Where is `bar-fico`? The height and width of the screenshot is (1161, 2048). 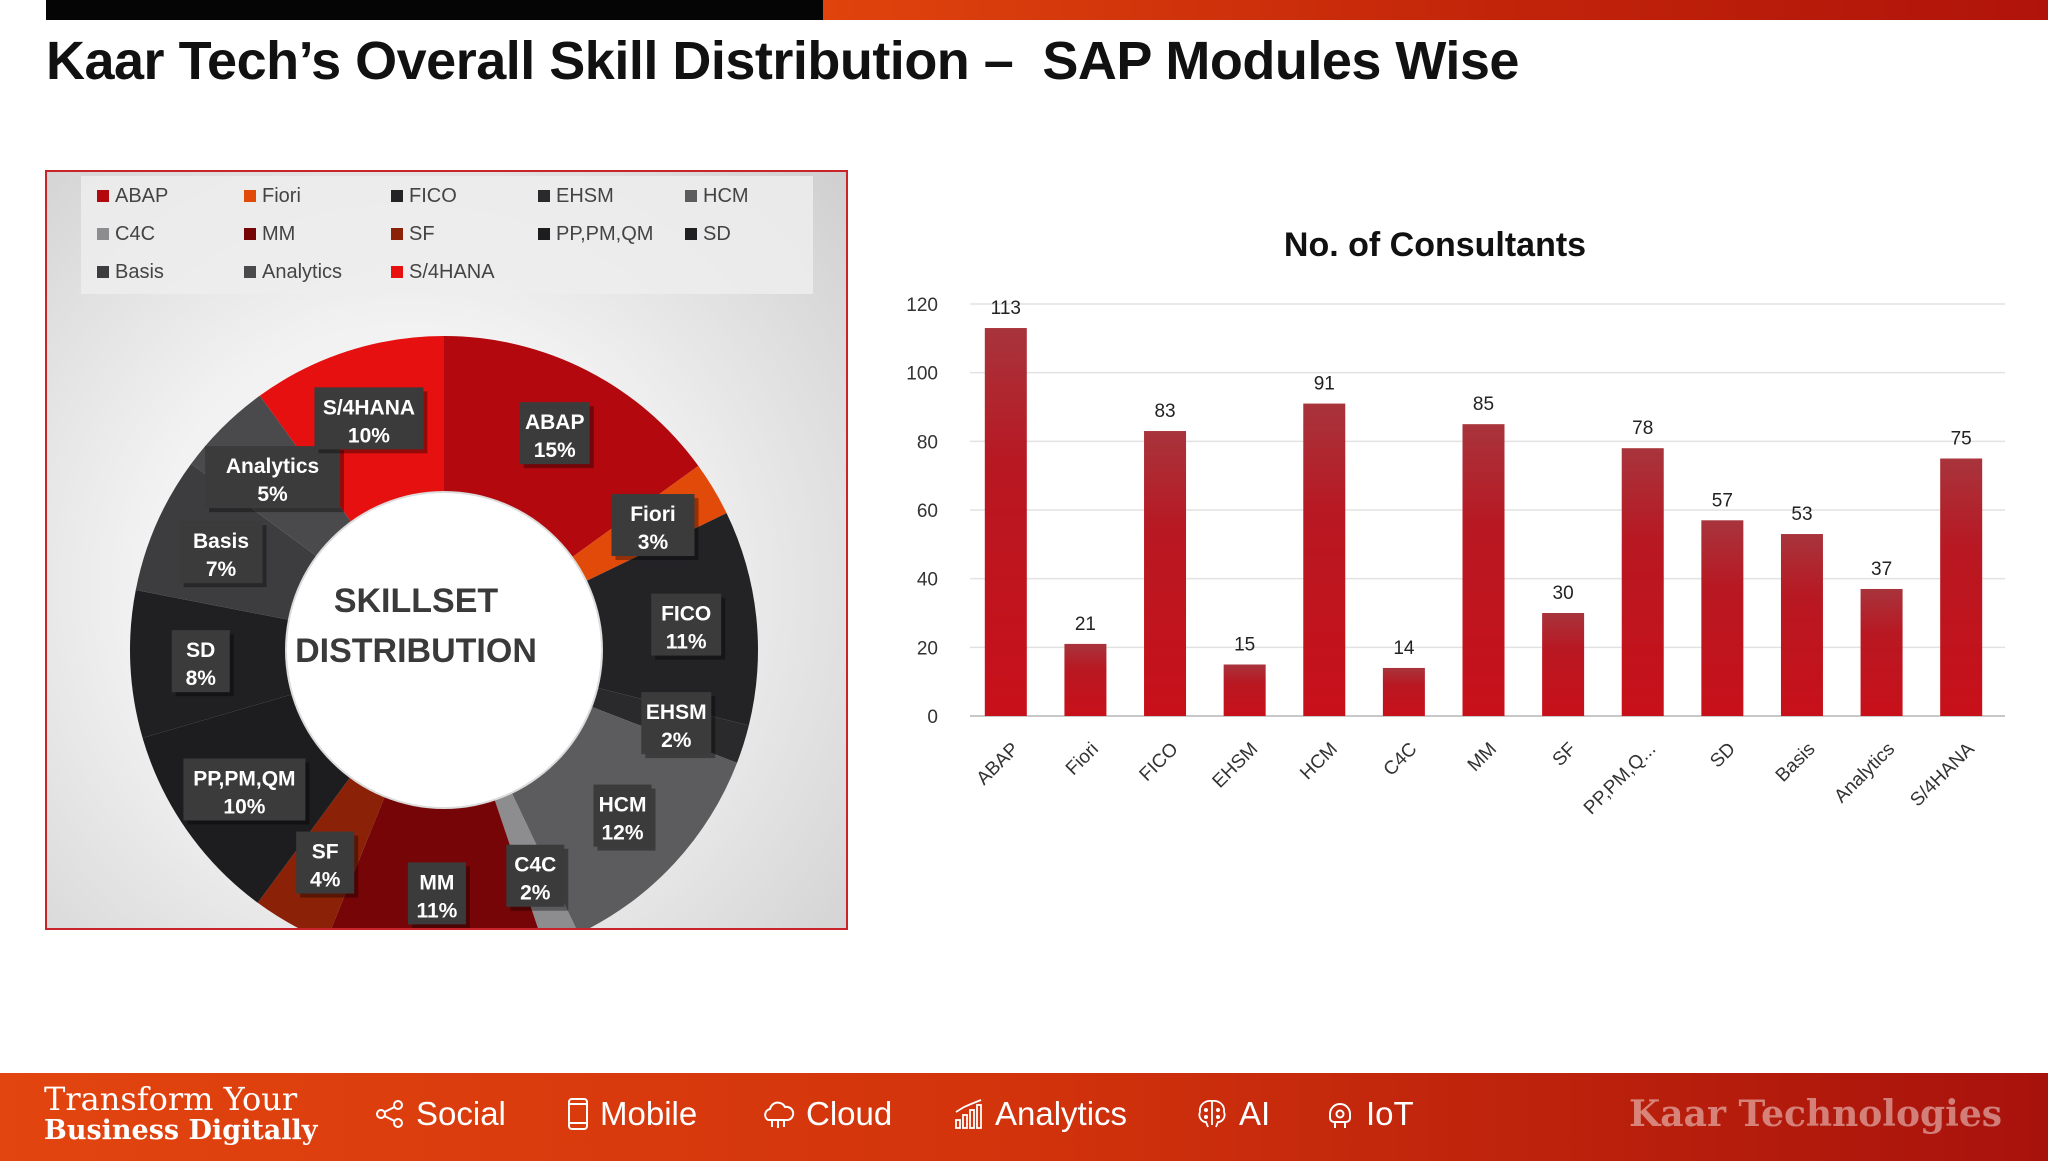
bar-fico is located at coordinates (1165, 573).